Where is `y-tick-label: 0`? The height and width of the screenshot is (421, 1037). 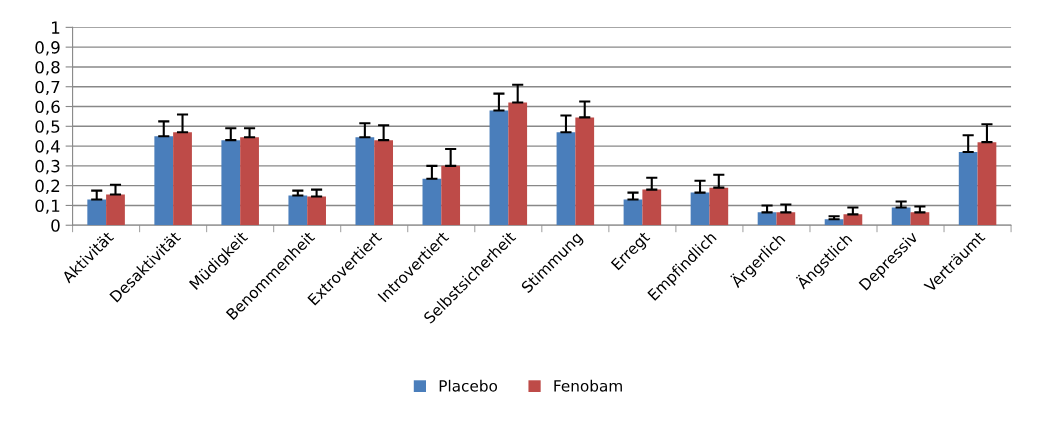
y-tick-label: 0 is located at coordinates (55, 225).